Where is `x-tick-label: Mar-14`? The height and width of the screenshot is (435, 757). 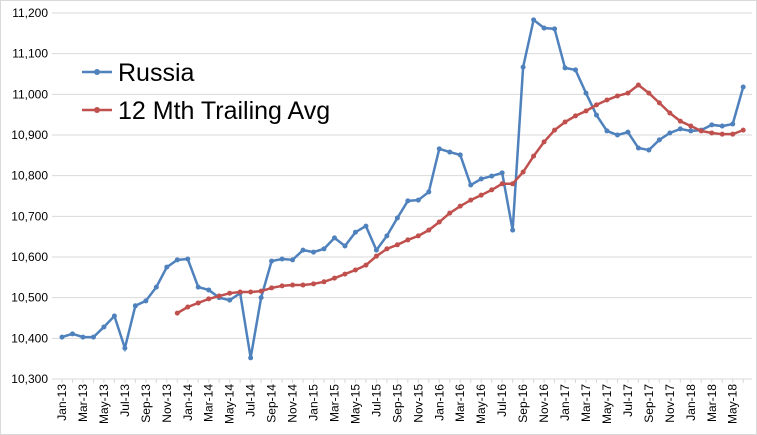 x-tick-label: Mar-14 is located at coordinates (209, 403).